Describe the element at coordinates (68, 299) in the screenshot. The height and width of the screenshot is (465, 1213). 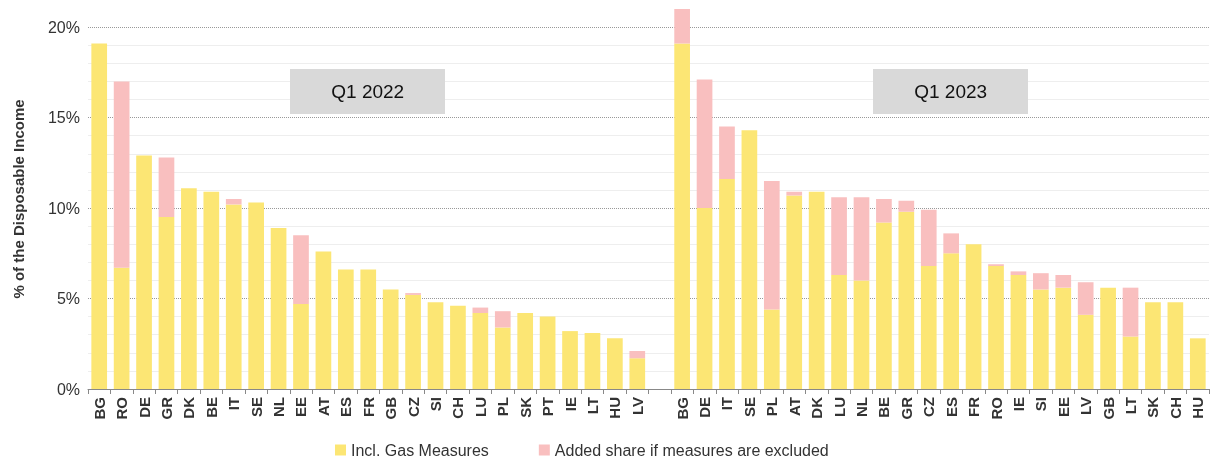
I see `y-tick-label: 5%` at that location.